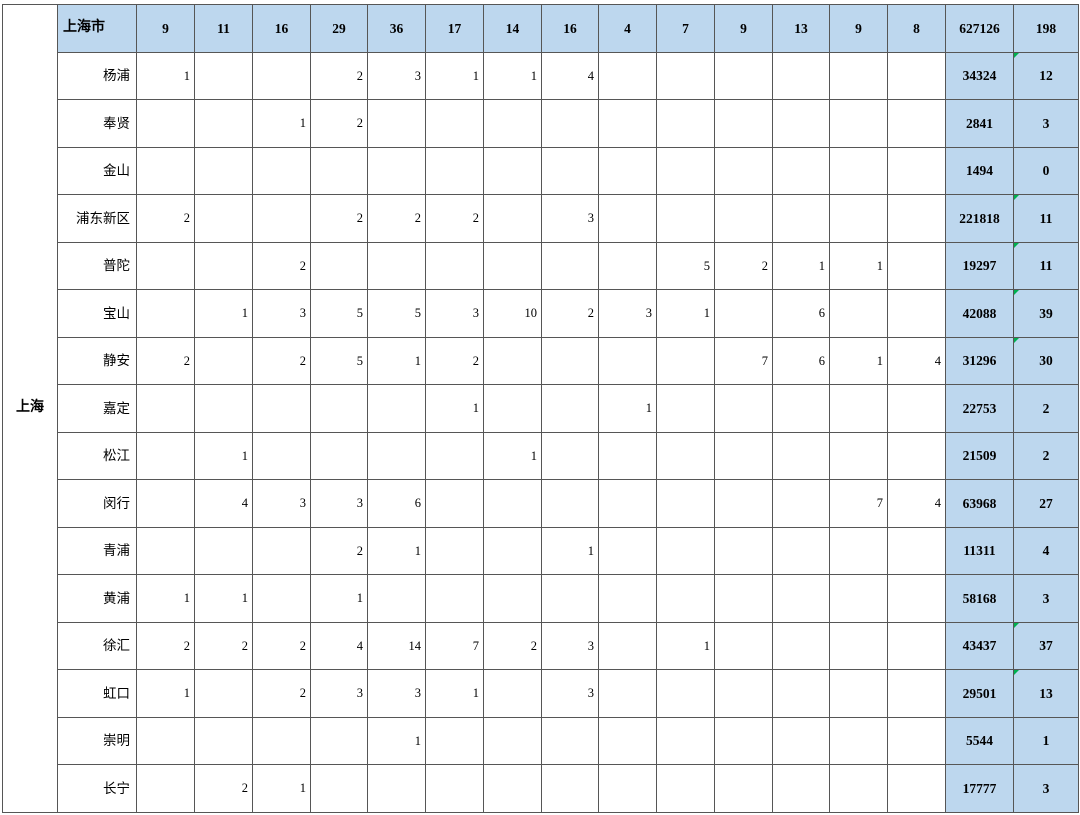  I want to click on header-value-cell: 29, so click(339, 28).